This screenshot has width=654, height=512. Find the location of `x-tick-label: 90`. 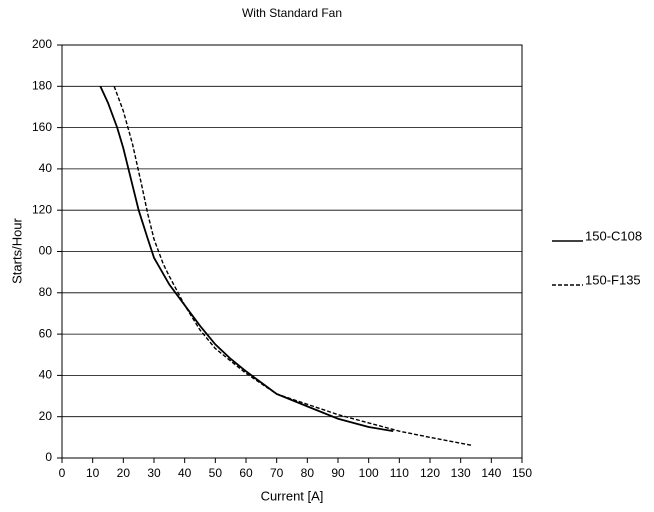

x-tick-label: 90 is located at coordinates (338, 473).